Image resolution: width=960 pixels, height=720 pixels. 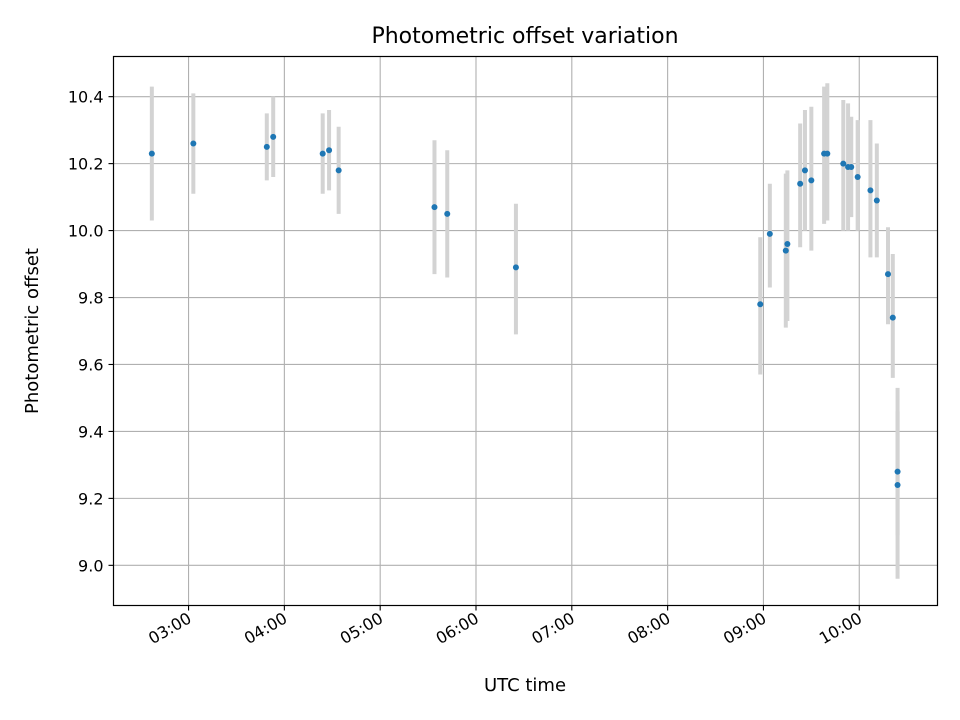 I want to click on y-tick-label: 9.8, so click(x=90, y=298).